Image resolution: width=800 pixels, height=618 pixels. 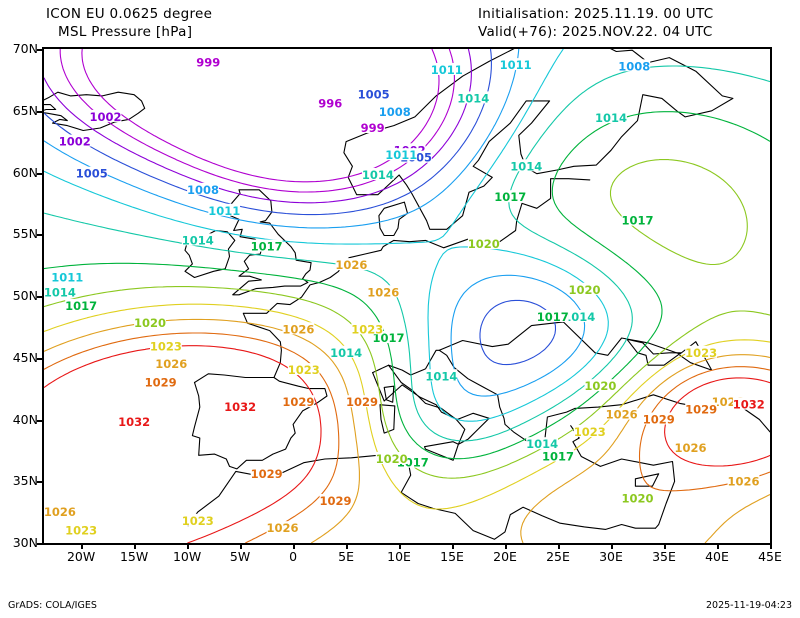 I want to click on y-tick-label: 30N, so click(x=25, y=542).